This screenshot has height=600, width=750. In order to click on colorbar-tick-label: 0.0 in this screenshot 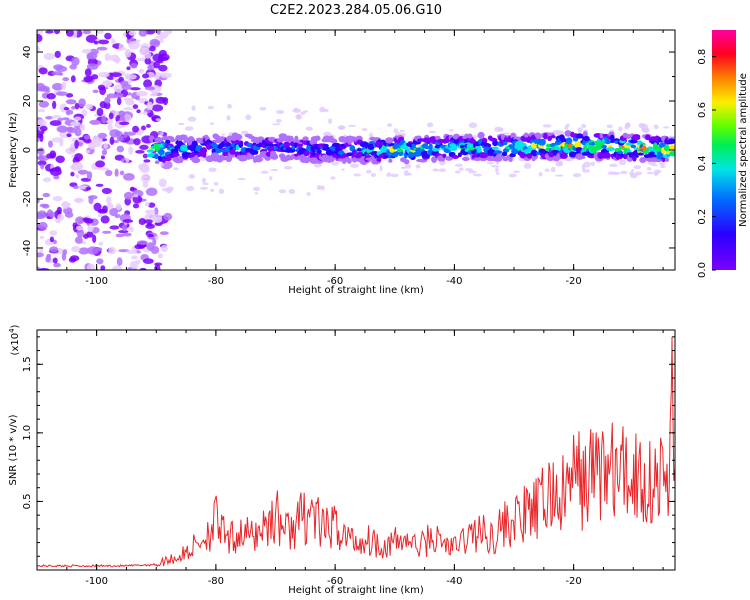, I will do `click(702, 270)`.